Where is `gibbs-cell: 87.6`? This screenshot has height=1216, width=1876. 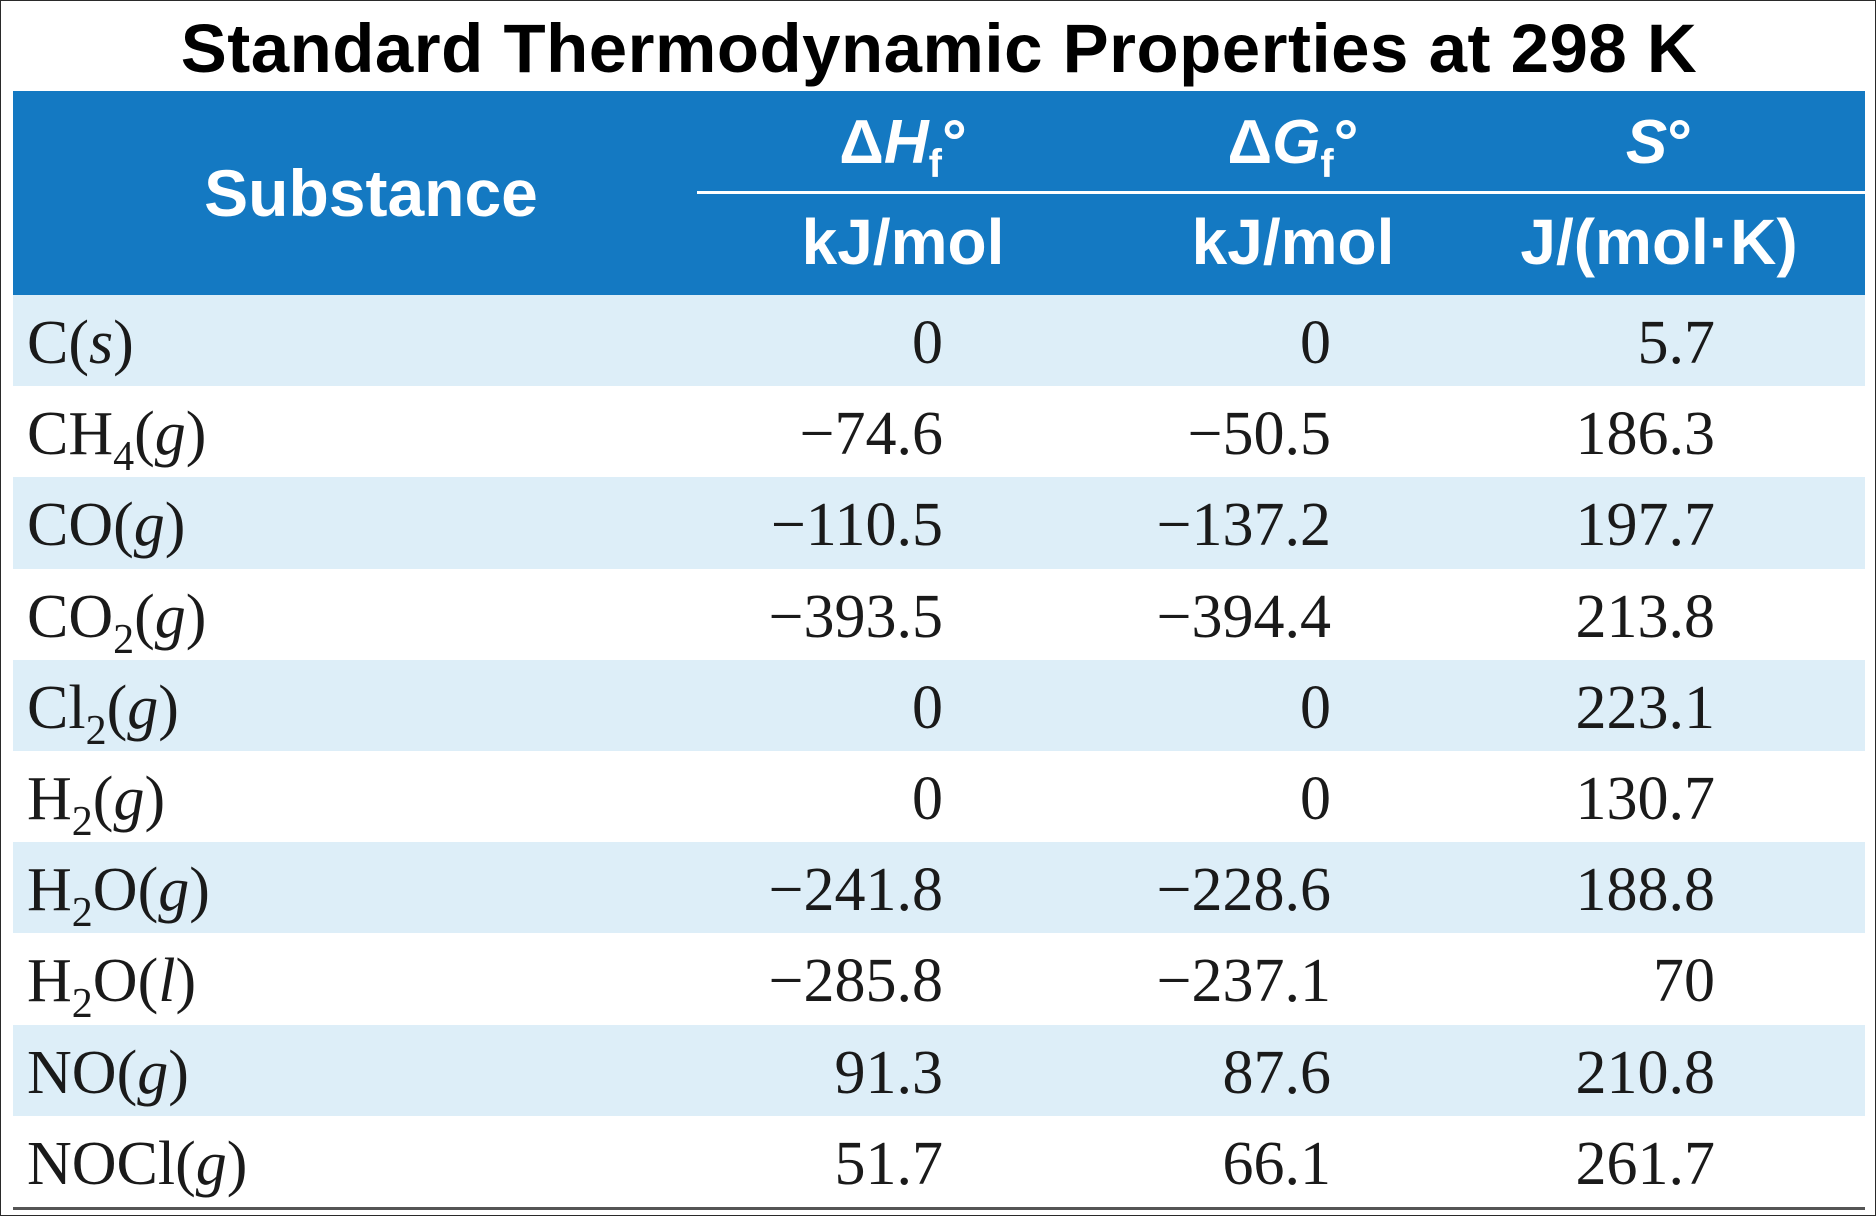
gibbs-cell: 87.6 is located at coordinates (1277, 1072).